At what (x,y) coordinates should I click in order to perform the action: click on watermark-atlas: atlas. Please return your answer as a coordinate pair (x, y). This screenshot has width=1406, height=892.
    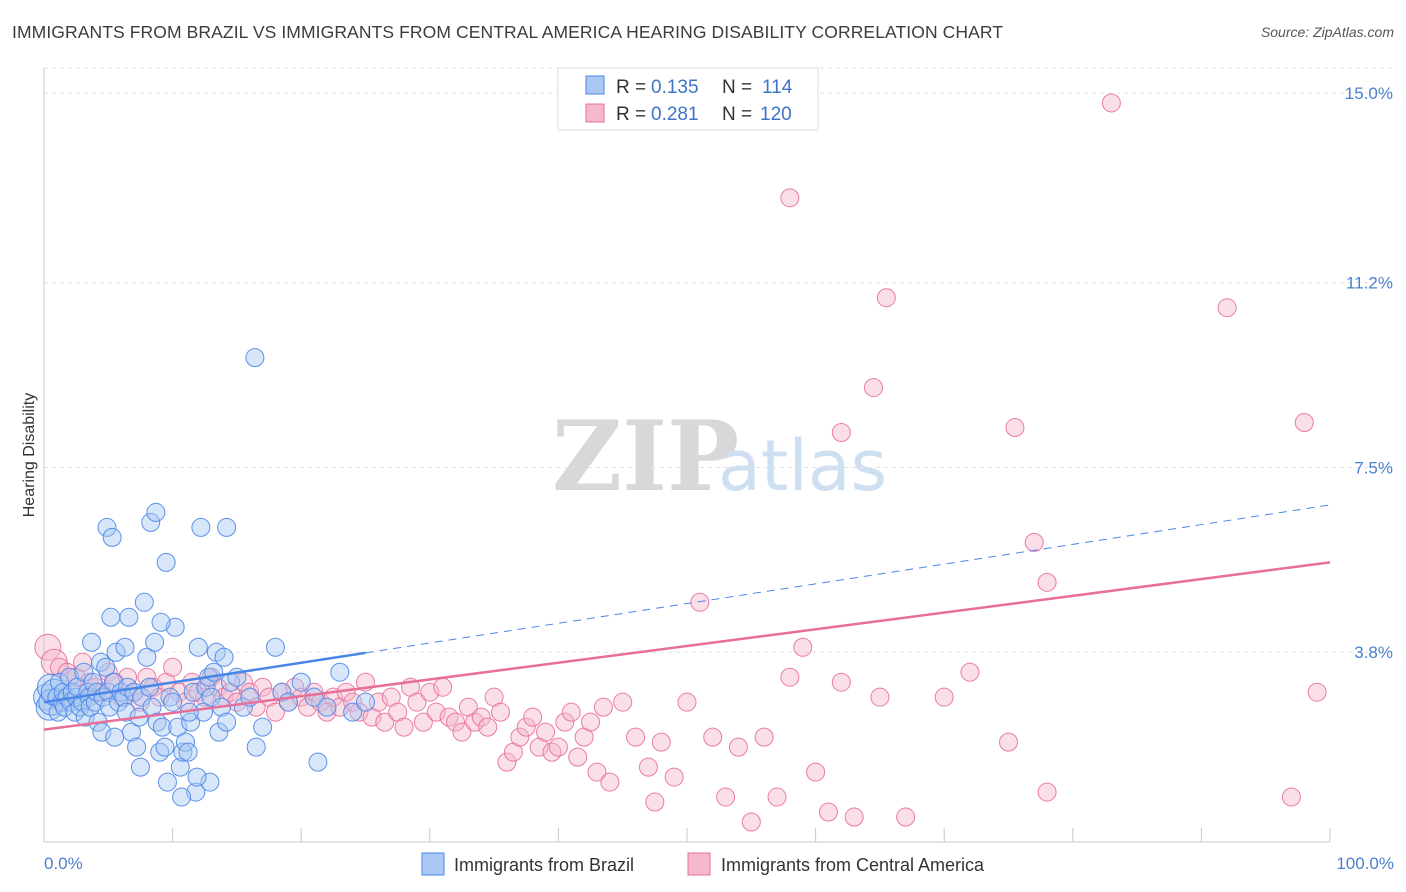
    Looking at the image, I should click on (802, 466).